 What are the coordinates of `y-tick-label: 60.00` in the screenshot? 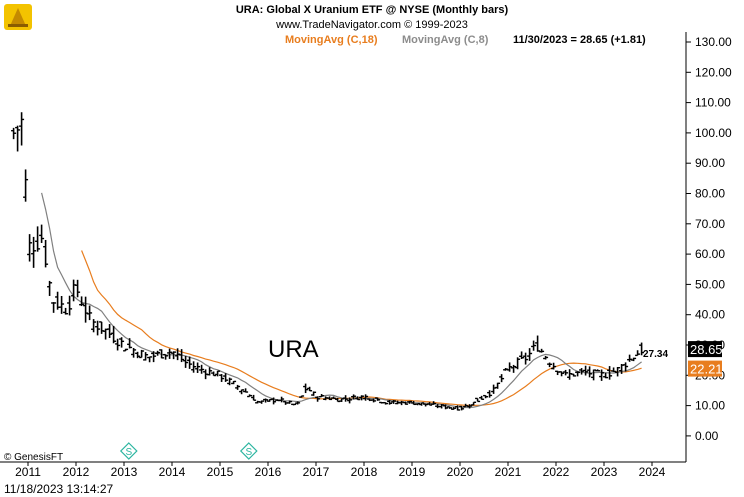 It's located at (710, 254).